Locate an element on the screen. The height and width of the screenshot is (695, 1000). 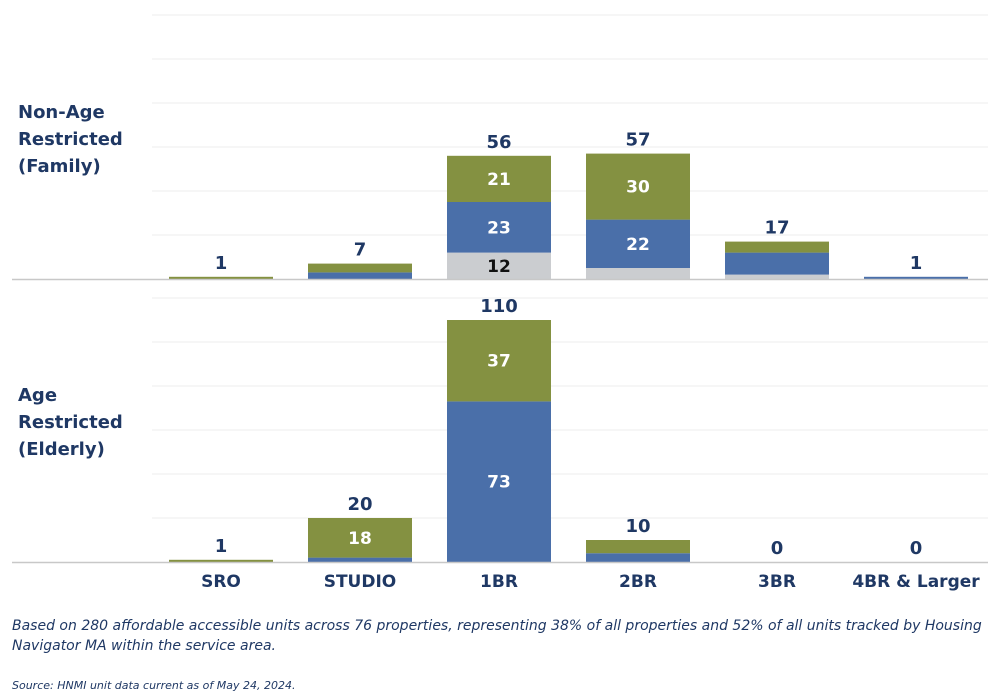
total-label: 110 is located at coordinates (499, 306).